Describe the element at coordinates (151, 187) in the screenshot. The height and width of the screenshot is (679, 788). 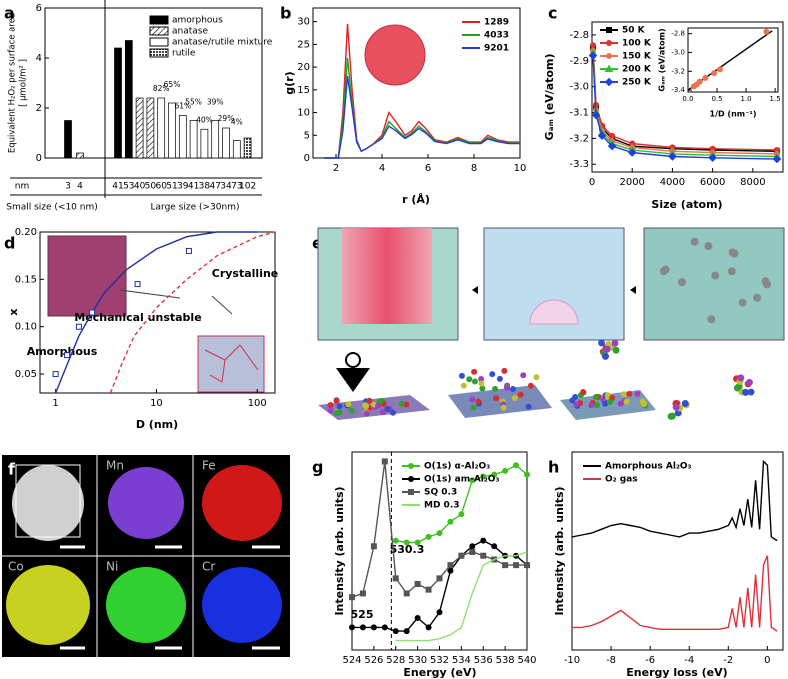
I see `x-tick-label: 50` at that location.